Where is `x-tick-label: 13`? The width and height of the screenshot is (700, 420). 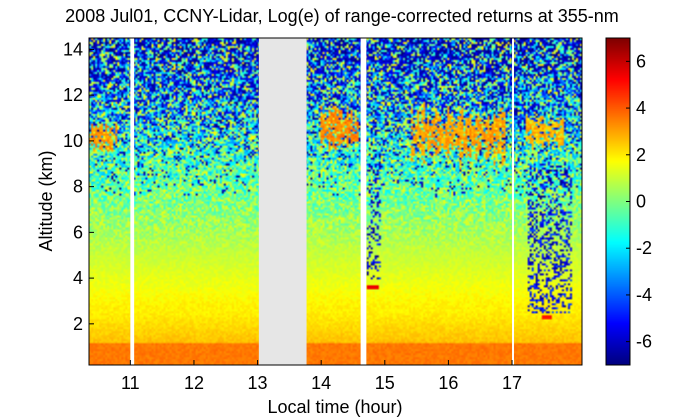 x-tick-label: 13 is located at coordinates (258, 383).